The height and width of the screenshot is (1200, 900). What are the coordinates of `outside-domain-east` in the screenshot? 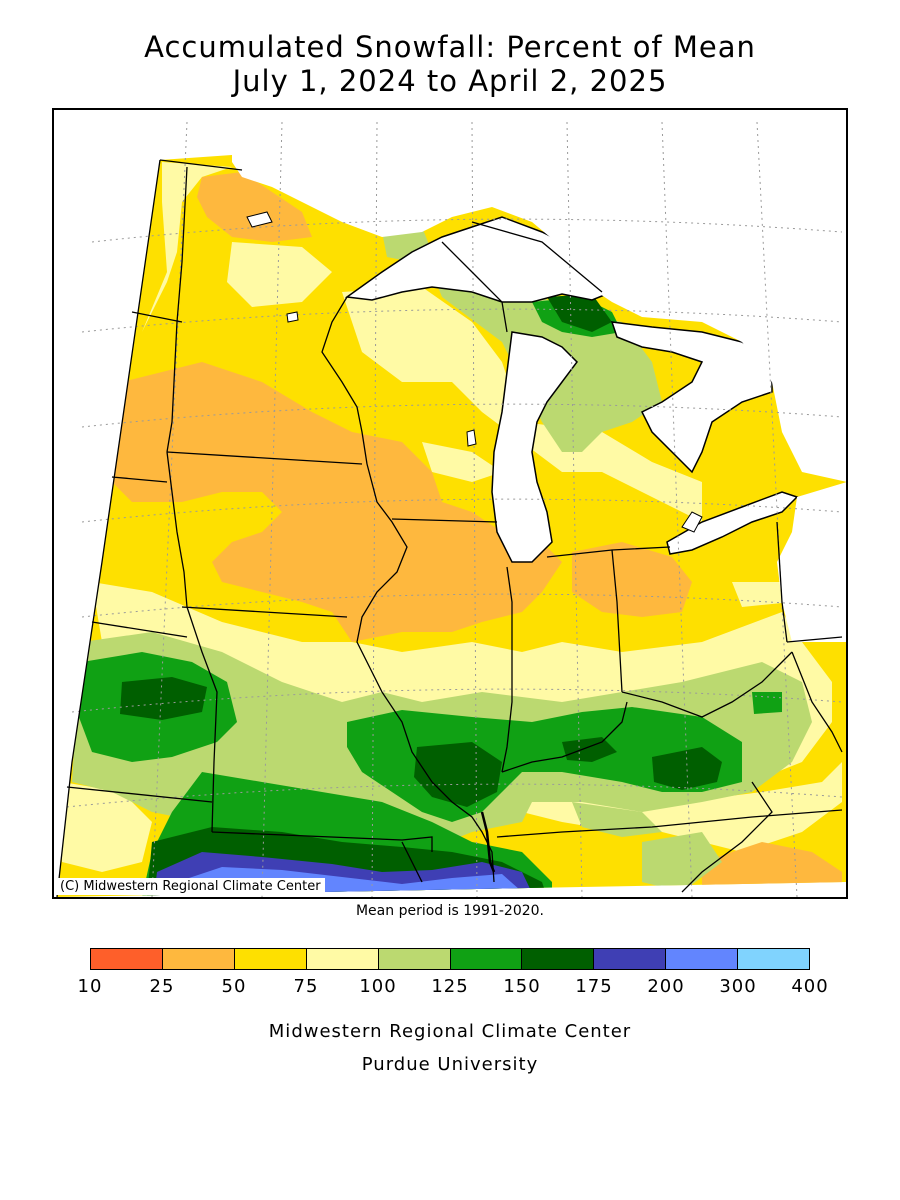 It's located at (811, 562).